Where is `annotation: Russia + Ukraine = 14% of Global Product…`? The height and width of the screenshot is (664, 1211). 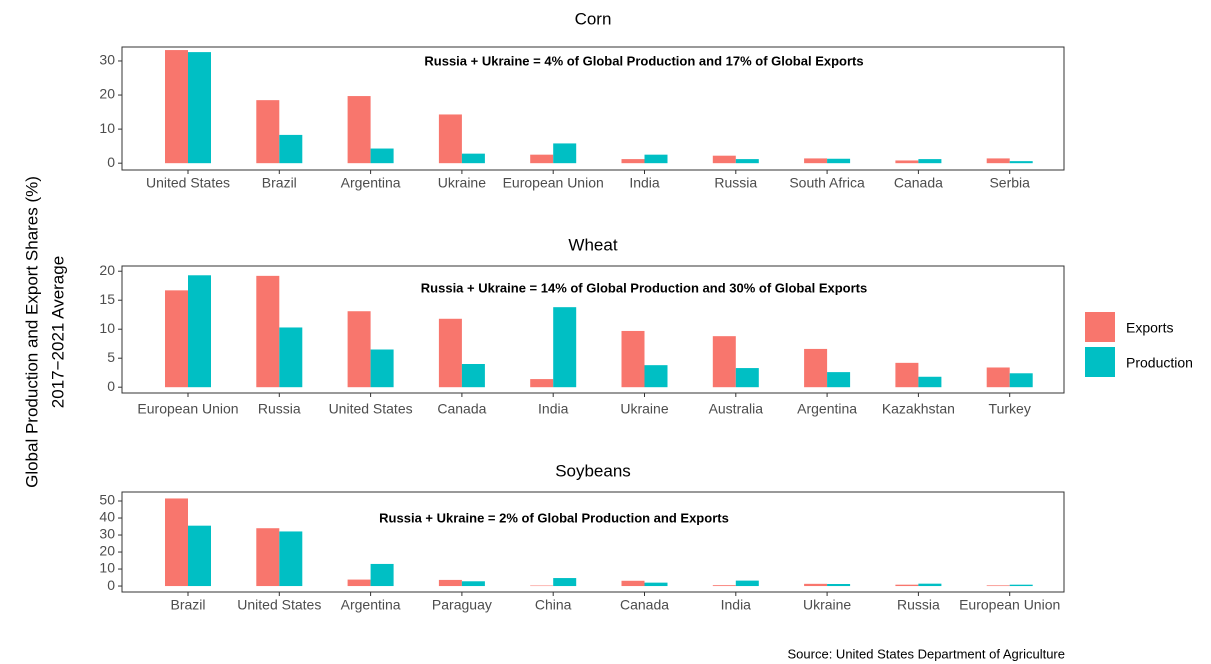 annotation: Russia + Ukraine = 14% of Global Product… is located at coordinates (644, 287).